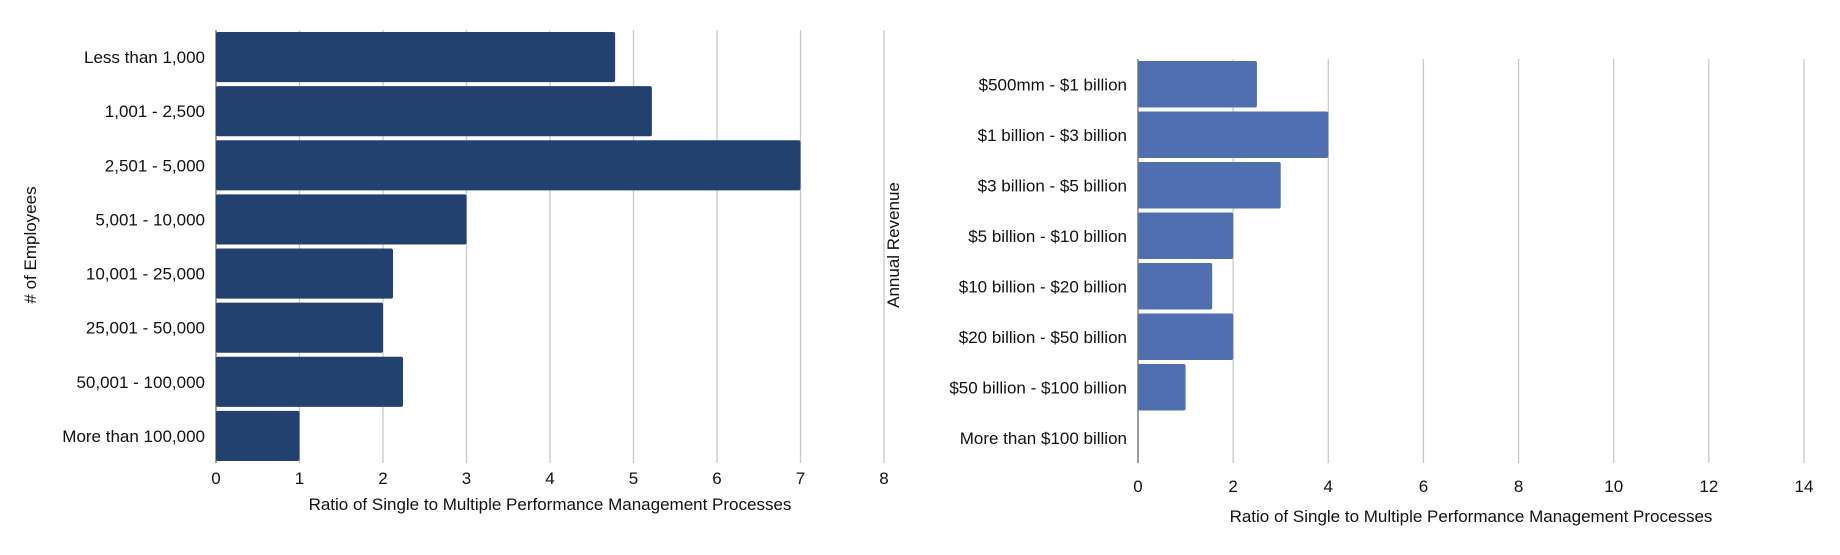 The width and height of the screenshot is (1840, 555). Describe the element at coordinates (1052, 185) in the screenshot. I see `category-label: $3 billion - $5 billion` at that location.